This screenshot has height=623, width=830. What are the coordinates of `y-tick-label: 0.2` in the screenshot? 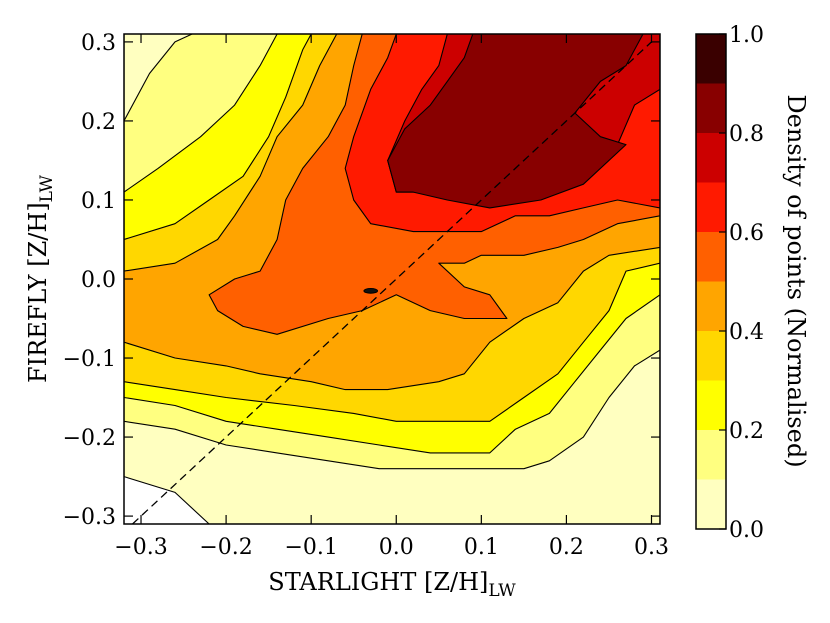 It's located at (98, 122).